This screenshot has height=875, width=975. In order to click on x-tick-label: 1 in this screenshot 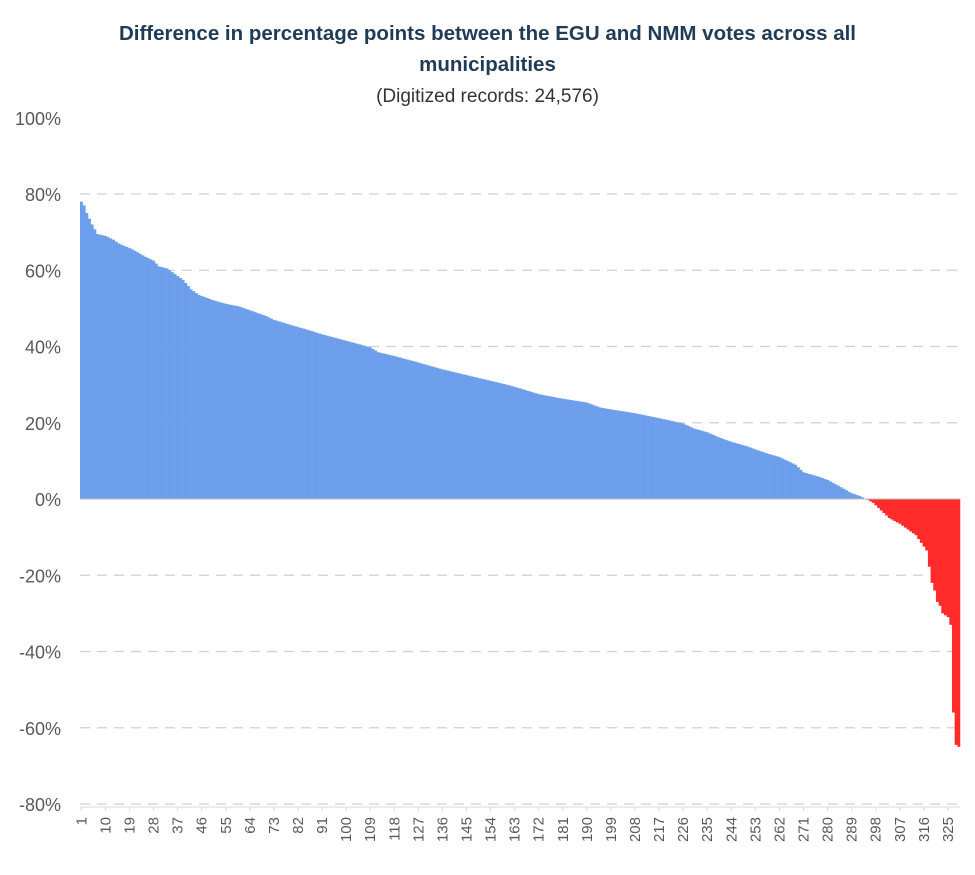, I will do `click(81, 821)`.